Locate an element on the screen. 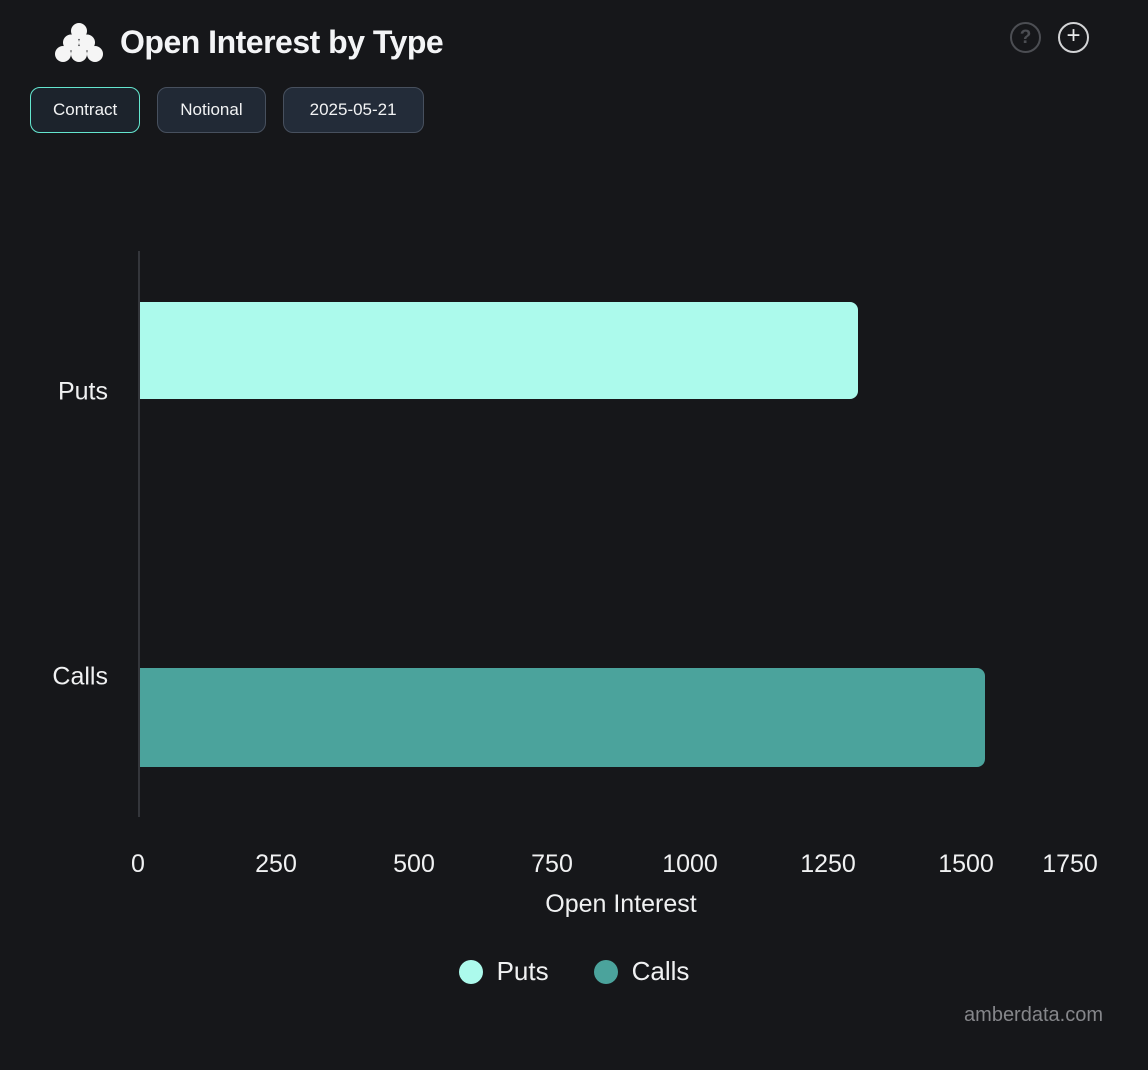 The image size is (1148, 1070). page-title: Open Interest by Type is located at coordinates (282, 42).